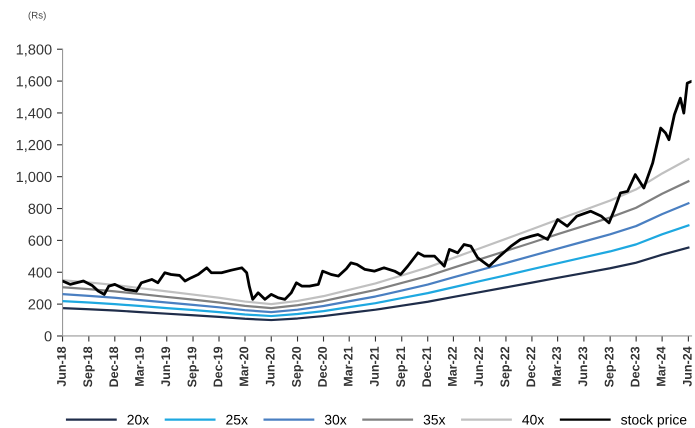 This screenshot has width=695, height=428. Describe the element at coordinates (583, 366) in the screenshot. I see `x-tick-label: Jun-23` at that location.